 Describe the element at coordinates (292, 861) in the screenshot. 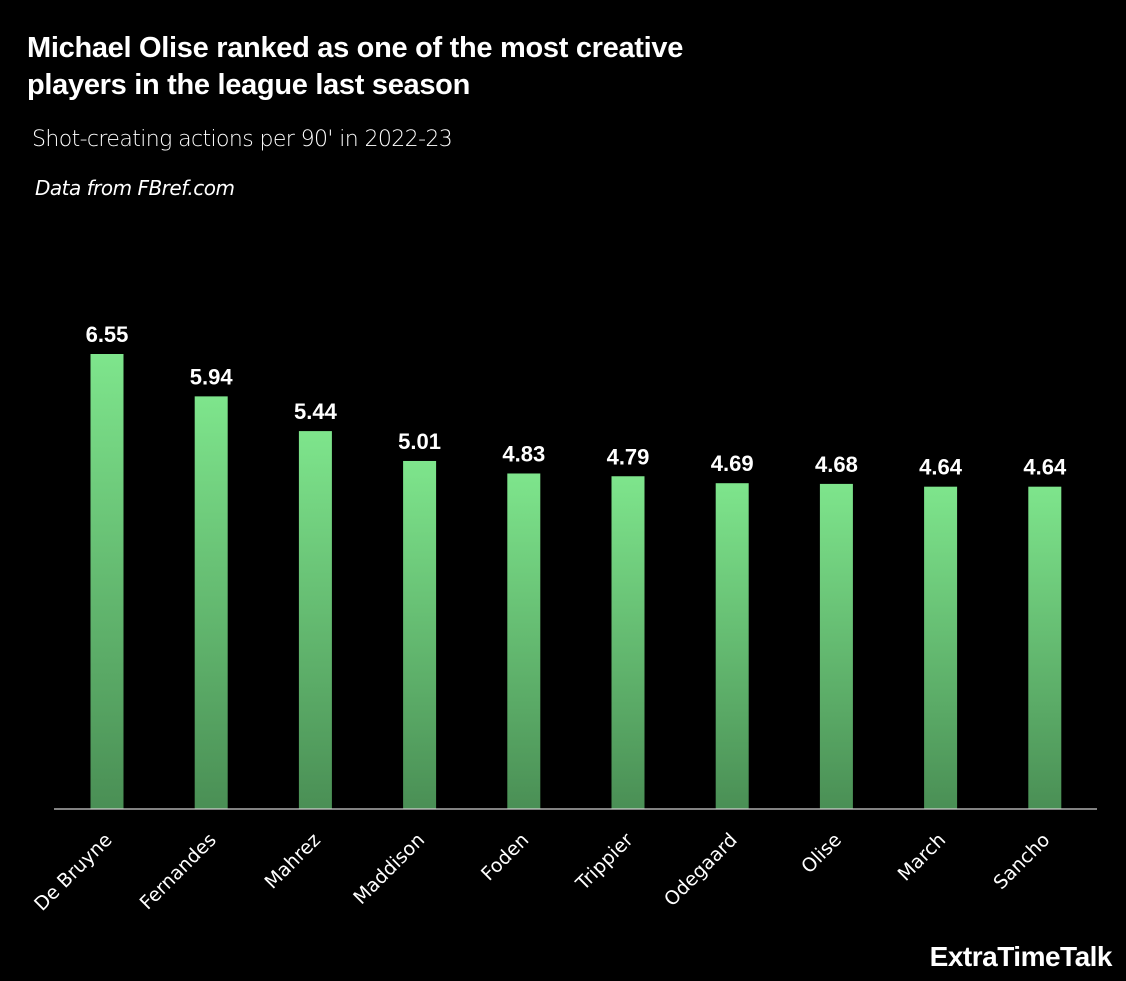

I see `x-tick-label: Mahrez` at that location.